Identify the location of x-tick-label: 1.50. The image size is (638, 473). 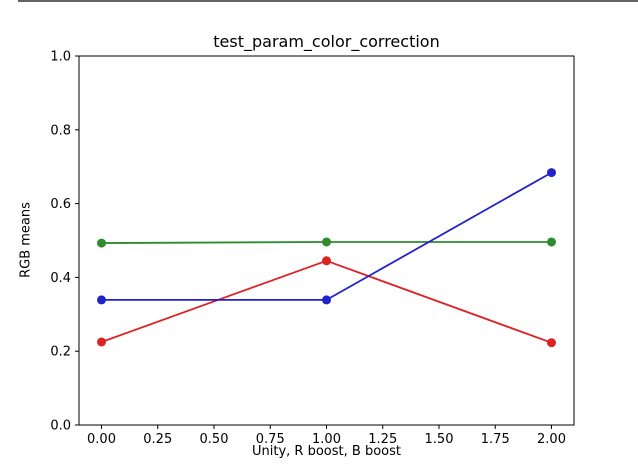
(439, 439).